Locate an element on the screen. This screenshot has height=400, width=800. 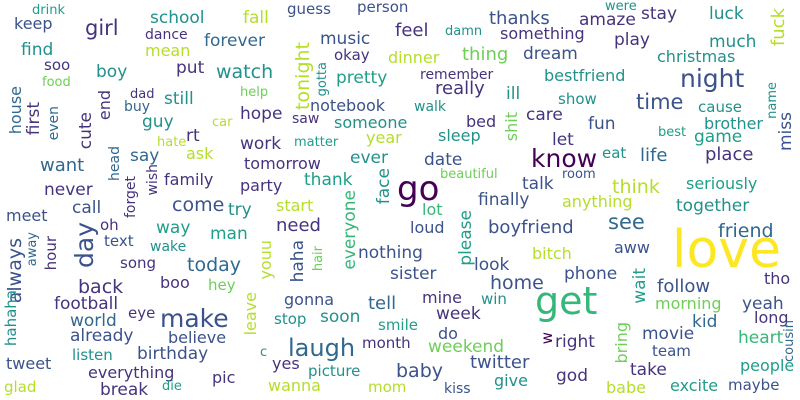
word-kiss: kiss is located at coordinates (457, 389).